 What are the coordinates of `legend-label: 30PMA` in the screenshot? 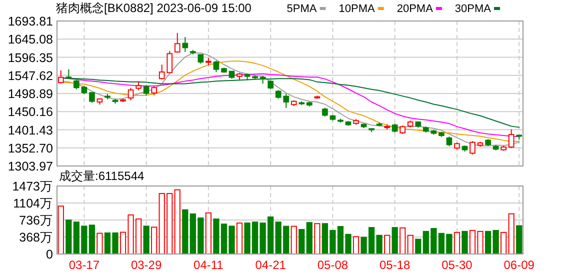 It's located at (473, 9).